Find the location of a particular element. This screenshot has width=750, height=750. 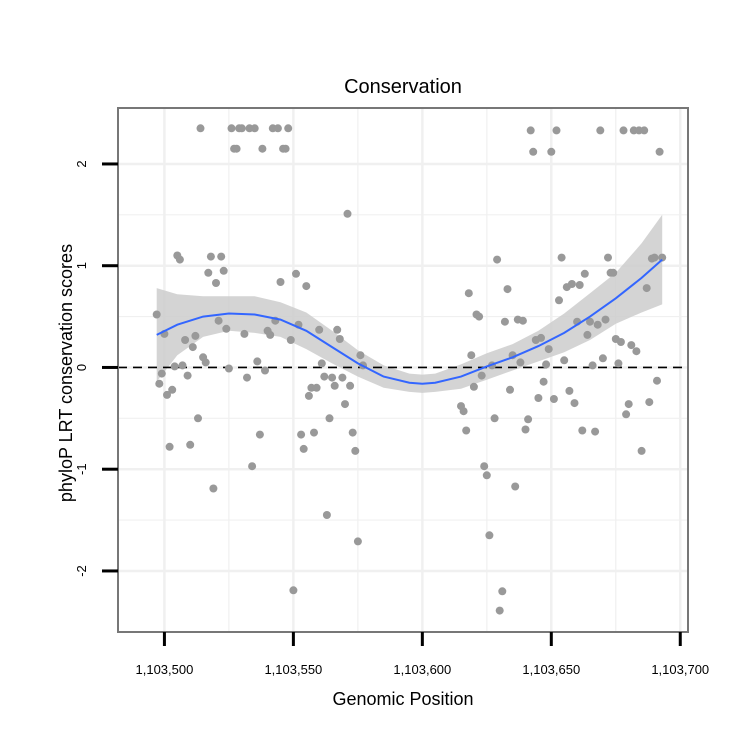

y-tick-label: 0 is located at coordinates (81, 367).